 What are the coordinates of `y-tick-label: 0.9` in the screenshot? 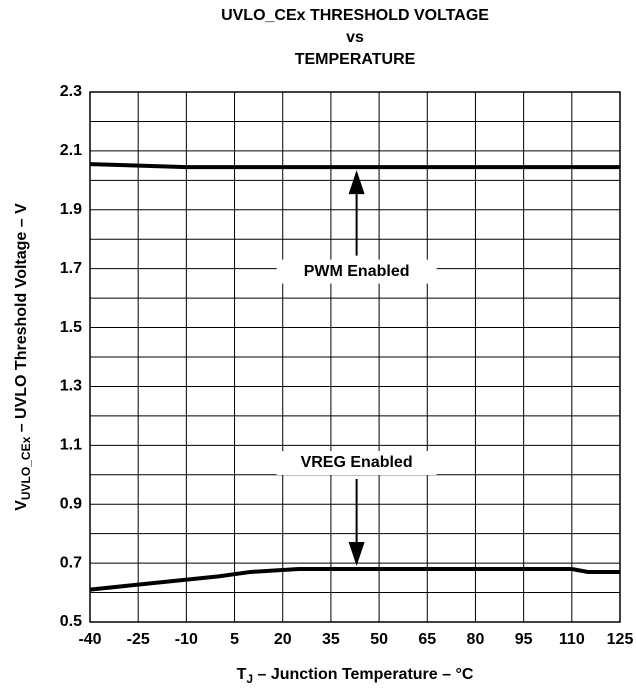 It's located at (71, 503).